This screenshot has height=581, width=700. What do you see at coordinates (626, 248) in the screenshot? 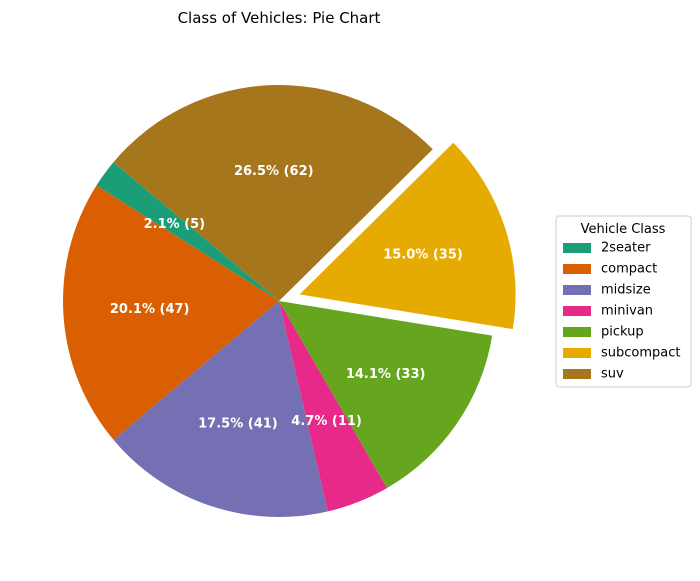
I see `legend-label-2seater: 2seater` at bounding box center [626, 248].